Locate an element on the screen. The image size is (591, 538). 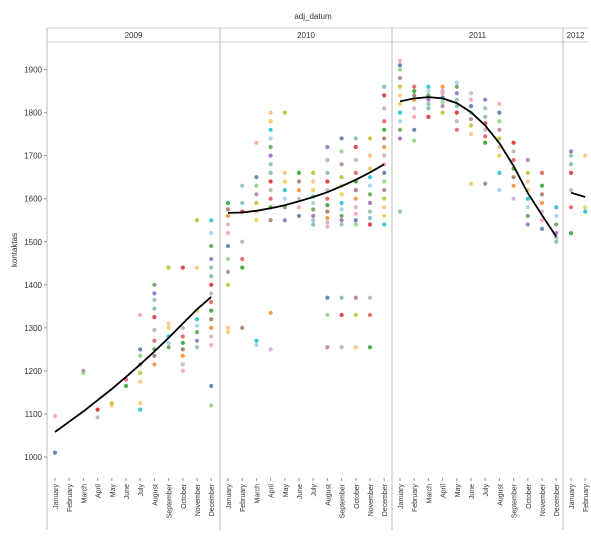
x-tick-label: January is located at coordinates (572, 496).